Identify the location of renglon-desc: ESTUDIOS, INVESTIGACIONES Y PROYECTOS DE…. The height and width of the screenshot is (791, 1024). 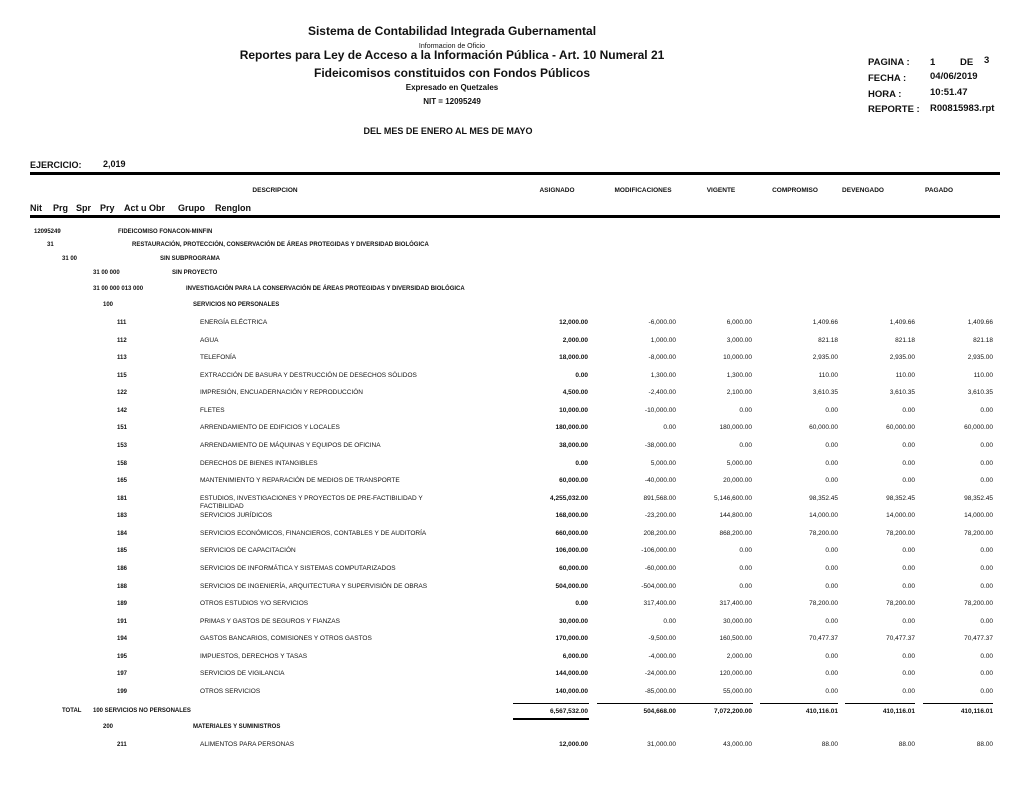
(311, 498).